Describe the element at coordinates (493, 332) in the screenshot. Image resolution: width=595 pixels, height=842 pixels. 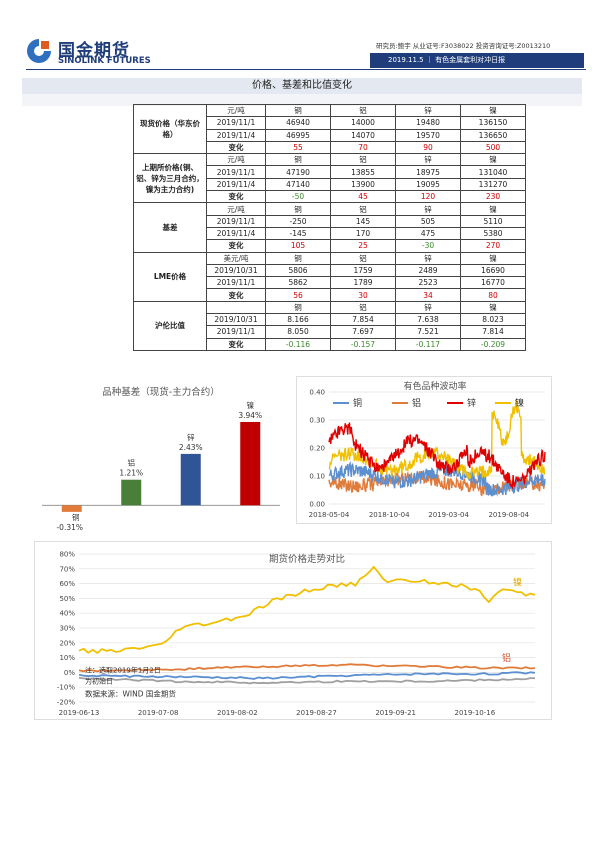
I see `table-cell: 7.814` at that location.